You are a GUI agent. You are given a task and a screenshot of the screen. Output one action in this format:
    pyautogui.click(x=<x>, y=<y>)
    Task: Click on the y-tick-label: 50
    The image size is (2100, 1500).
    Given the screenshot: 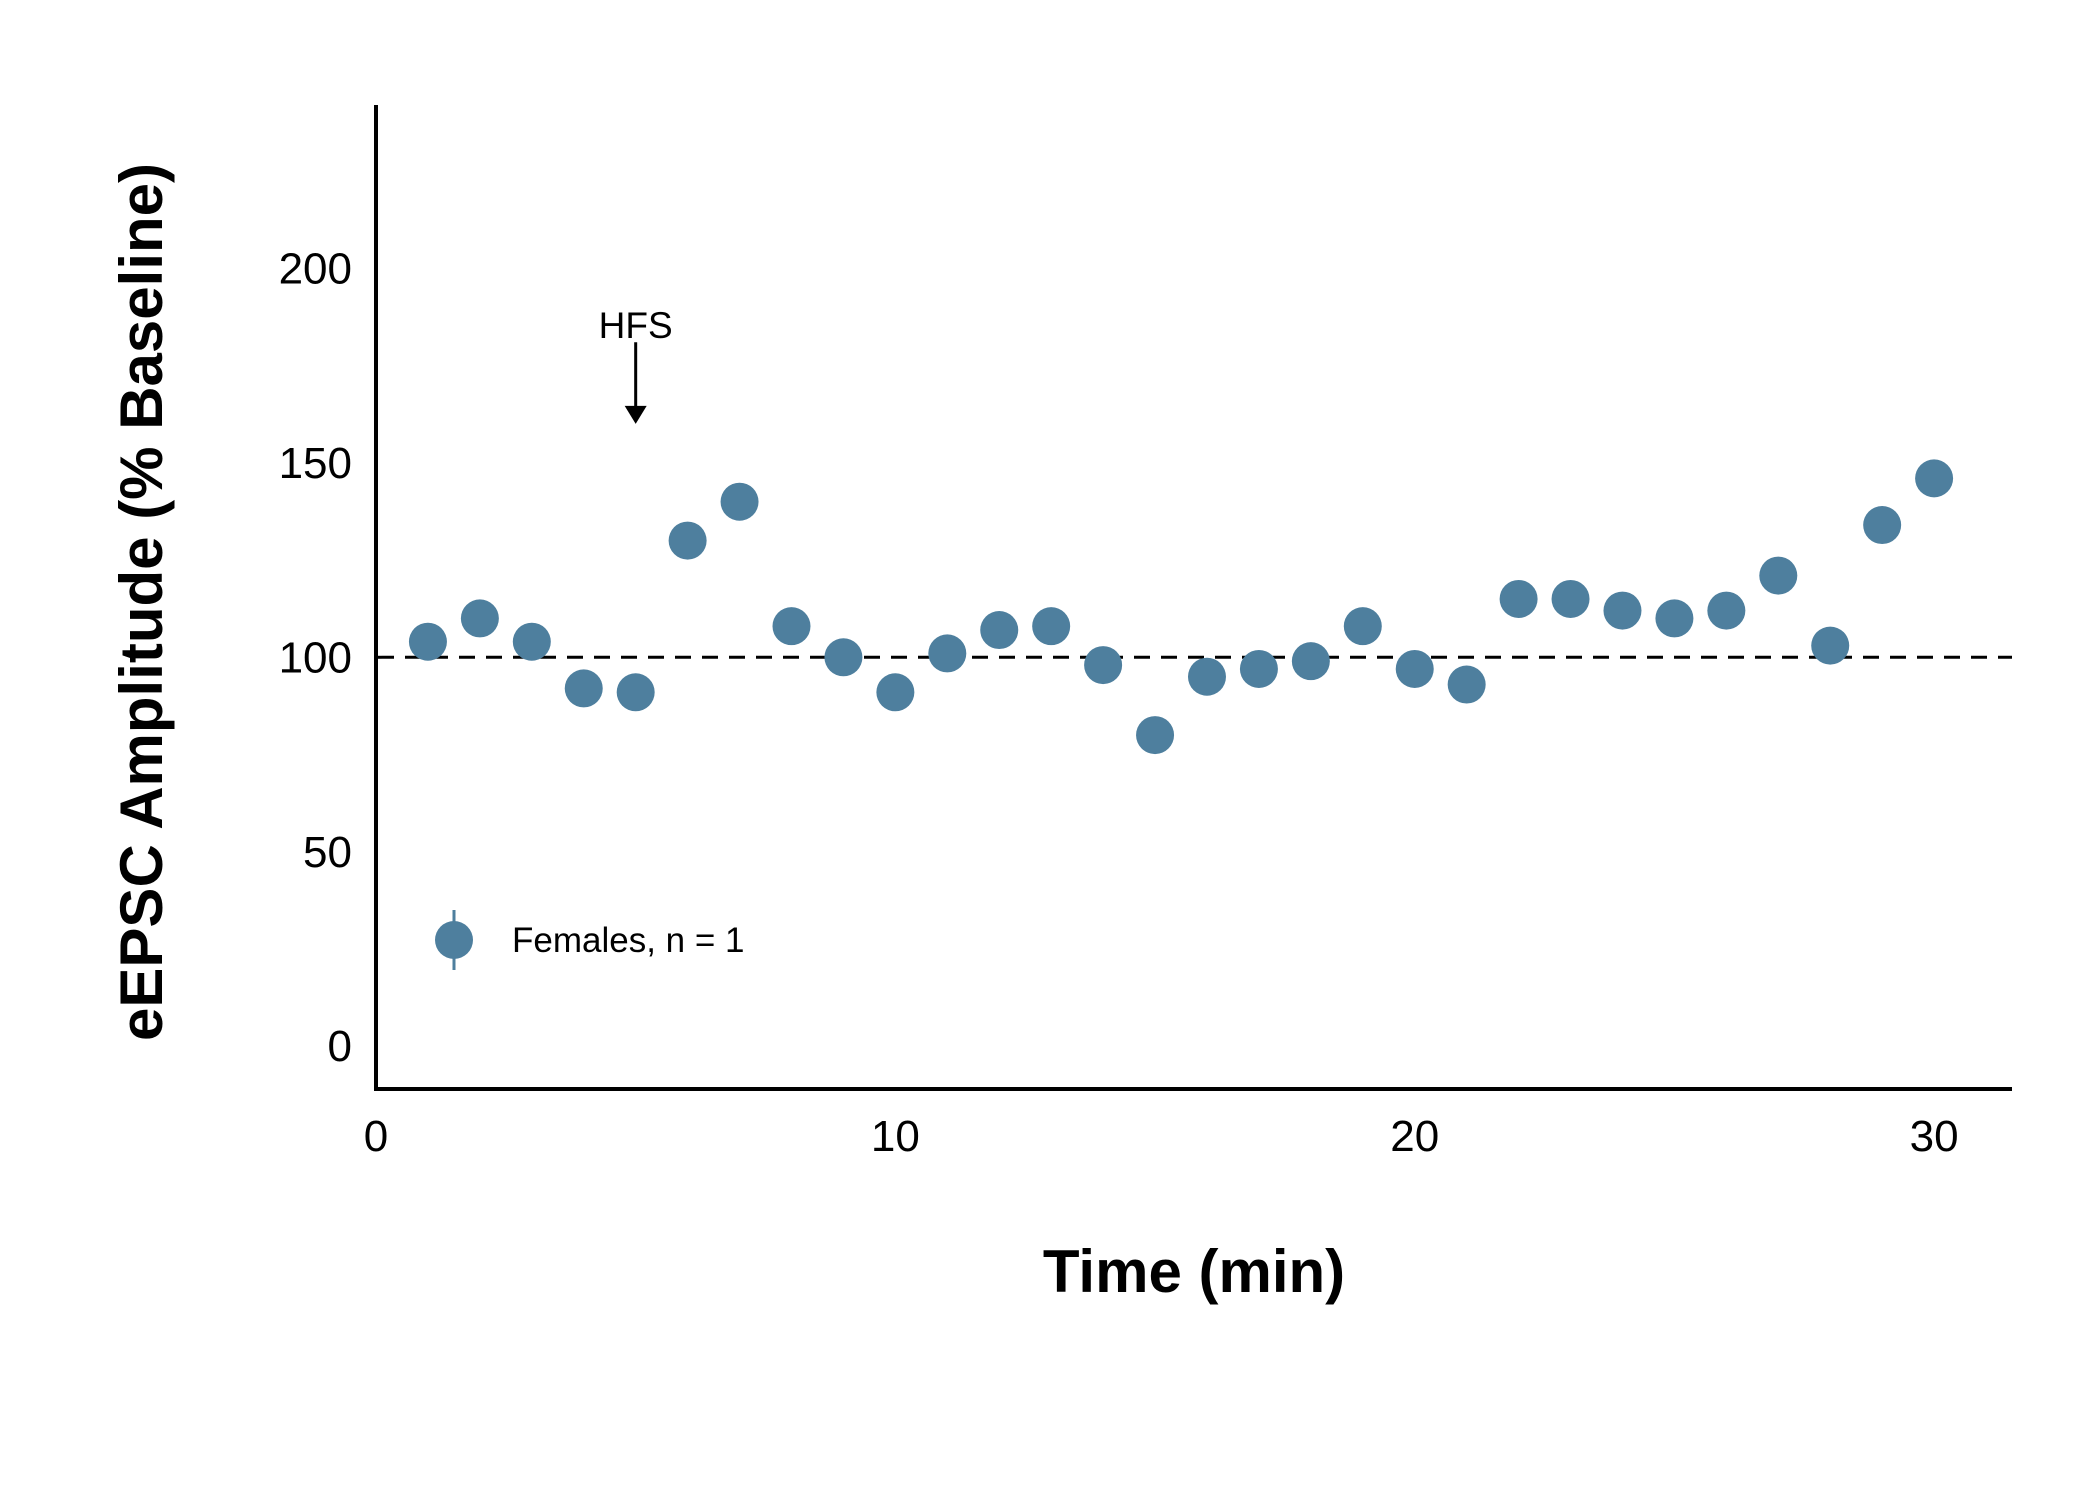 What is the action you would take?
    pyautogui.click(x=327, y=852)
    